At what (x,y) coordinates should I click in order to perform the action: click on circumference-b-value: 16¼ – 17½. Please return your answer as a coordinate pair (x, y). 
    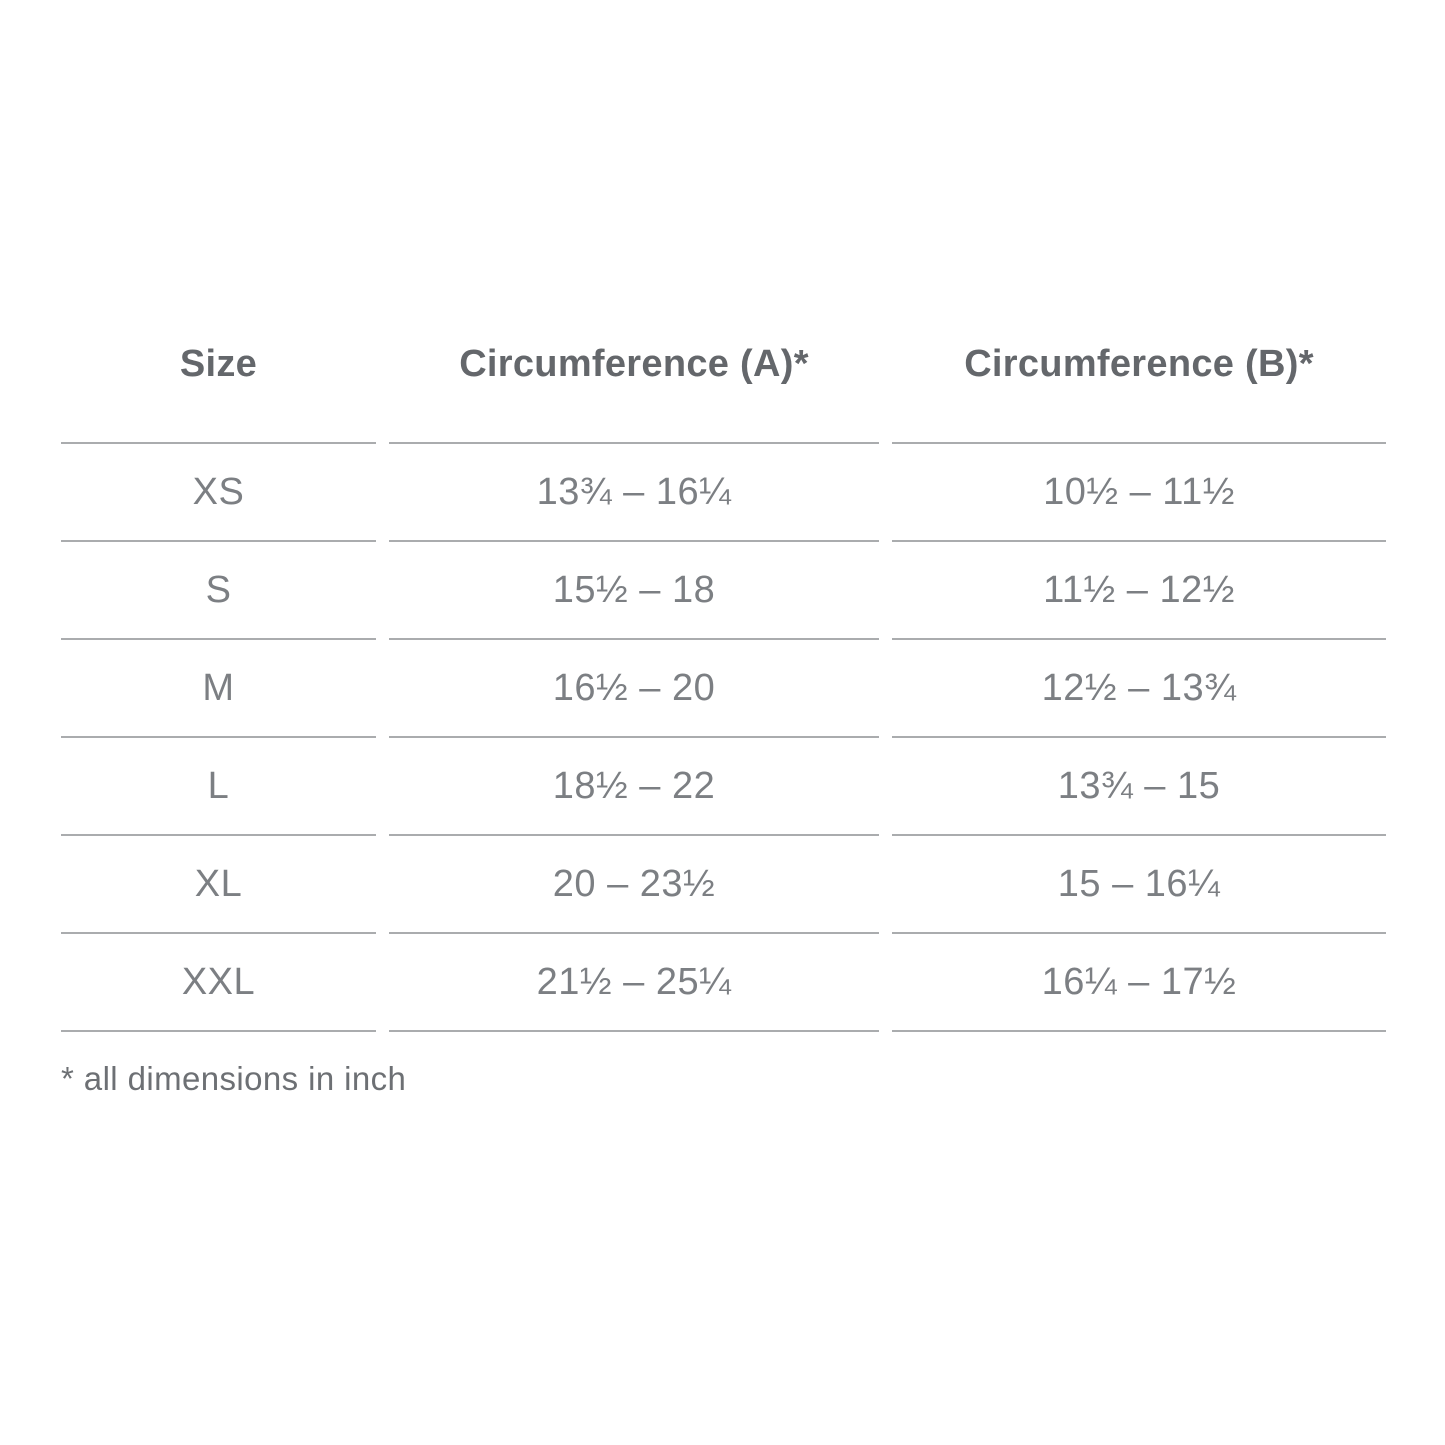
    Looking at the image, I should click on (1139, 983).